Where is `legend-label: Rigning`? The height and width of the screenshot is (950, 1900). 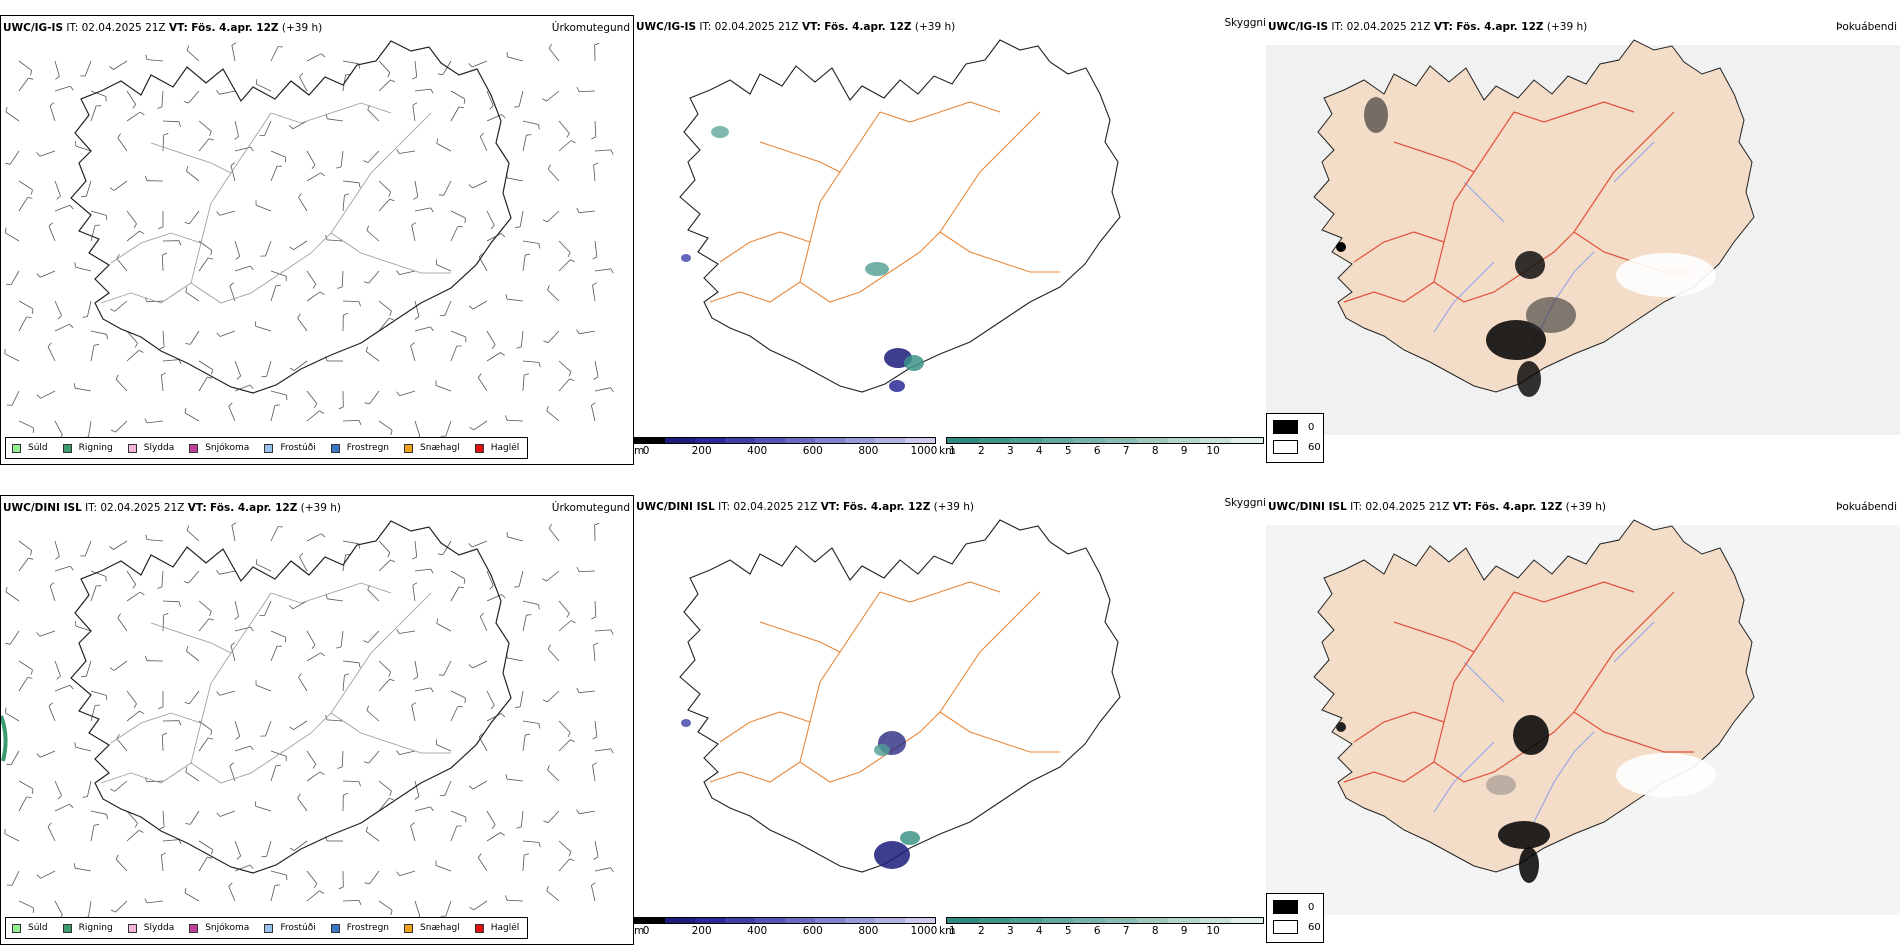 legend-label: Rigning is located at coordinates (95, 448).